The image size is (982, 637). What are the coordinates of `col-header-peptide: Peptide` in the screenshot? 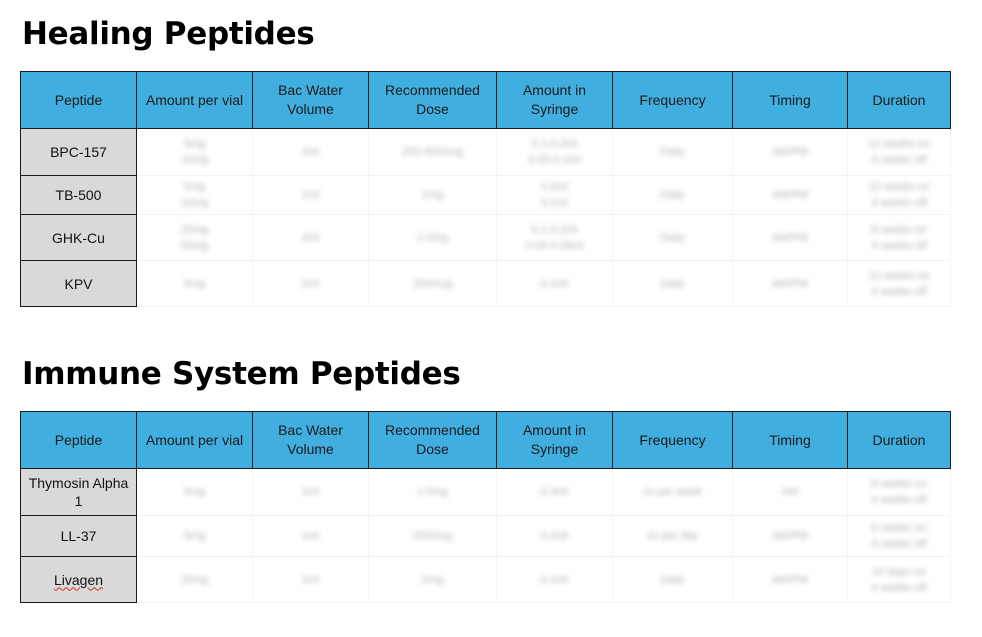 It's located at (78, 440).